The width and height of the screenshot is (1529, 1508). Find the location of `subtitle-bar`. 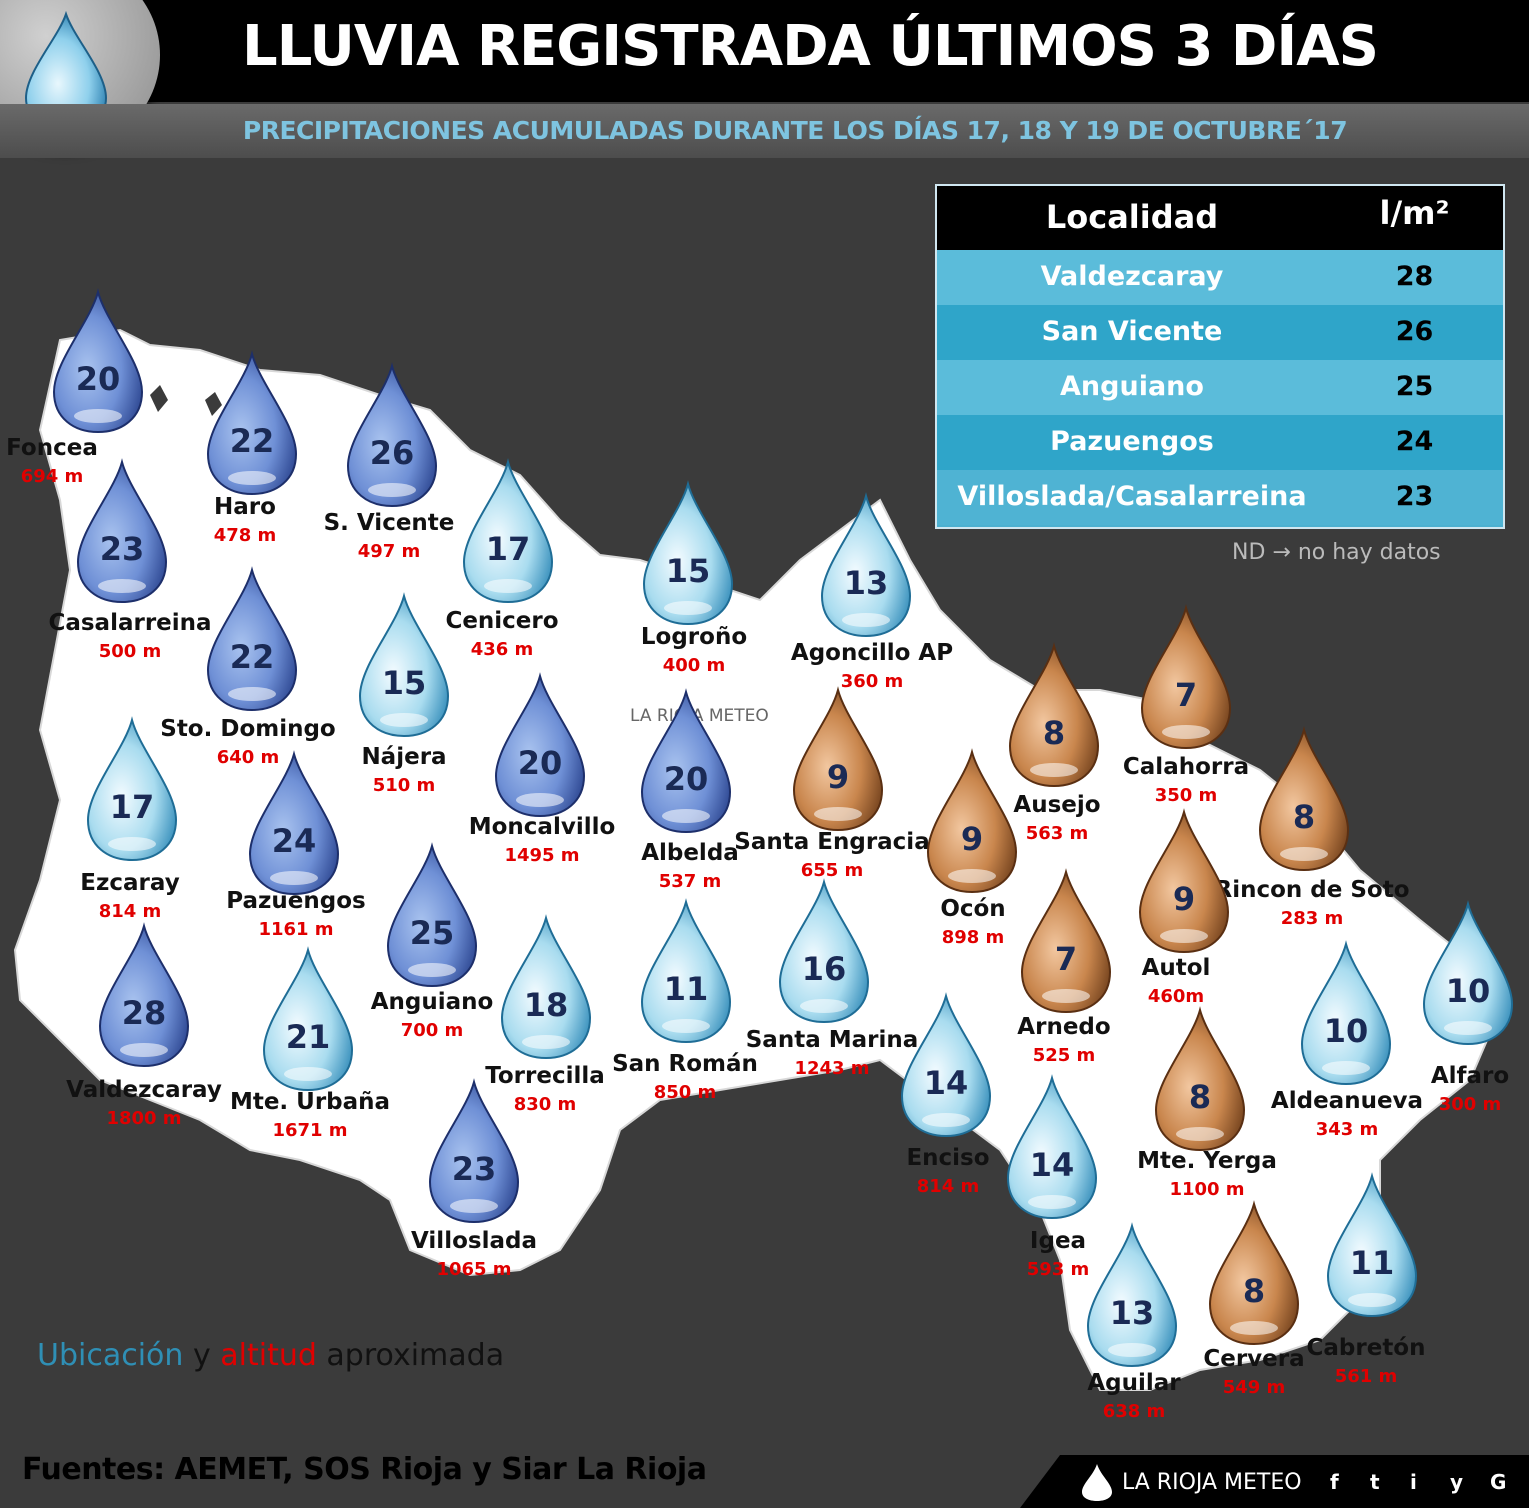

subtitle-bar is located at coordinates (764, 131).